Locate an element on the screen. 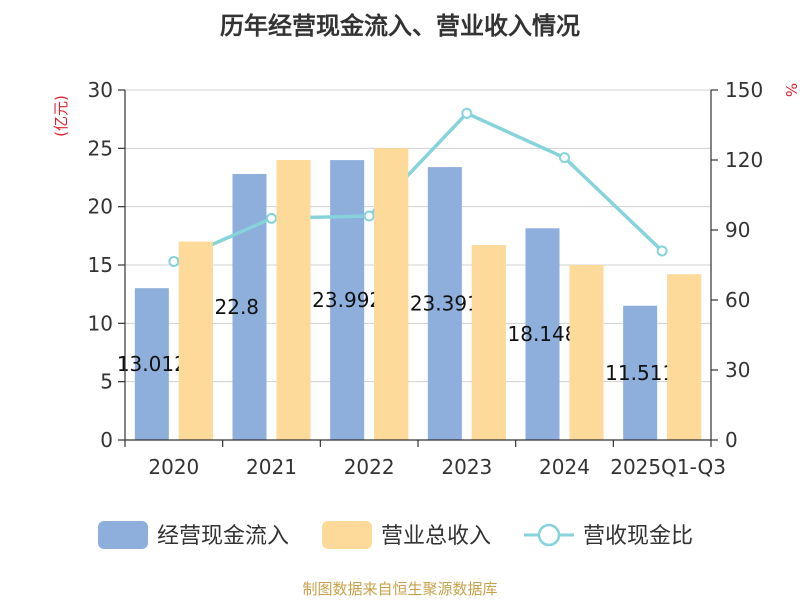 Image resolution: width=800 pixels, height=600 pixels. y-left-tick-label: 30 is located at coordinates (100, 90).